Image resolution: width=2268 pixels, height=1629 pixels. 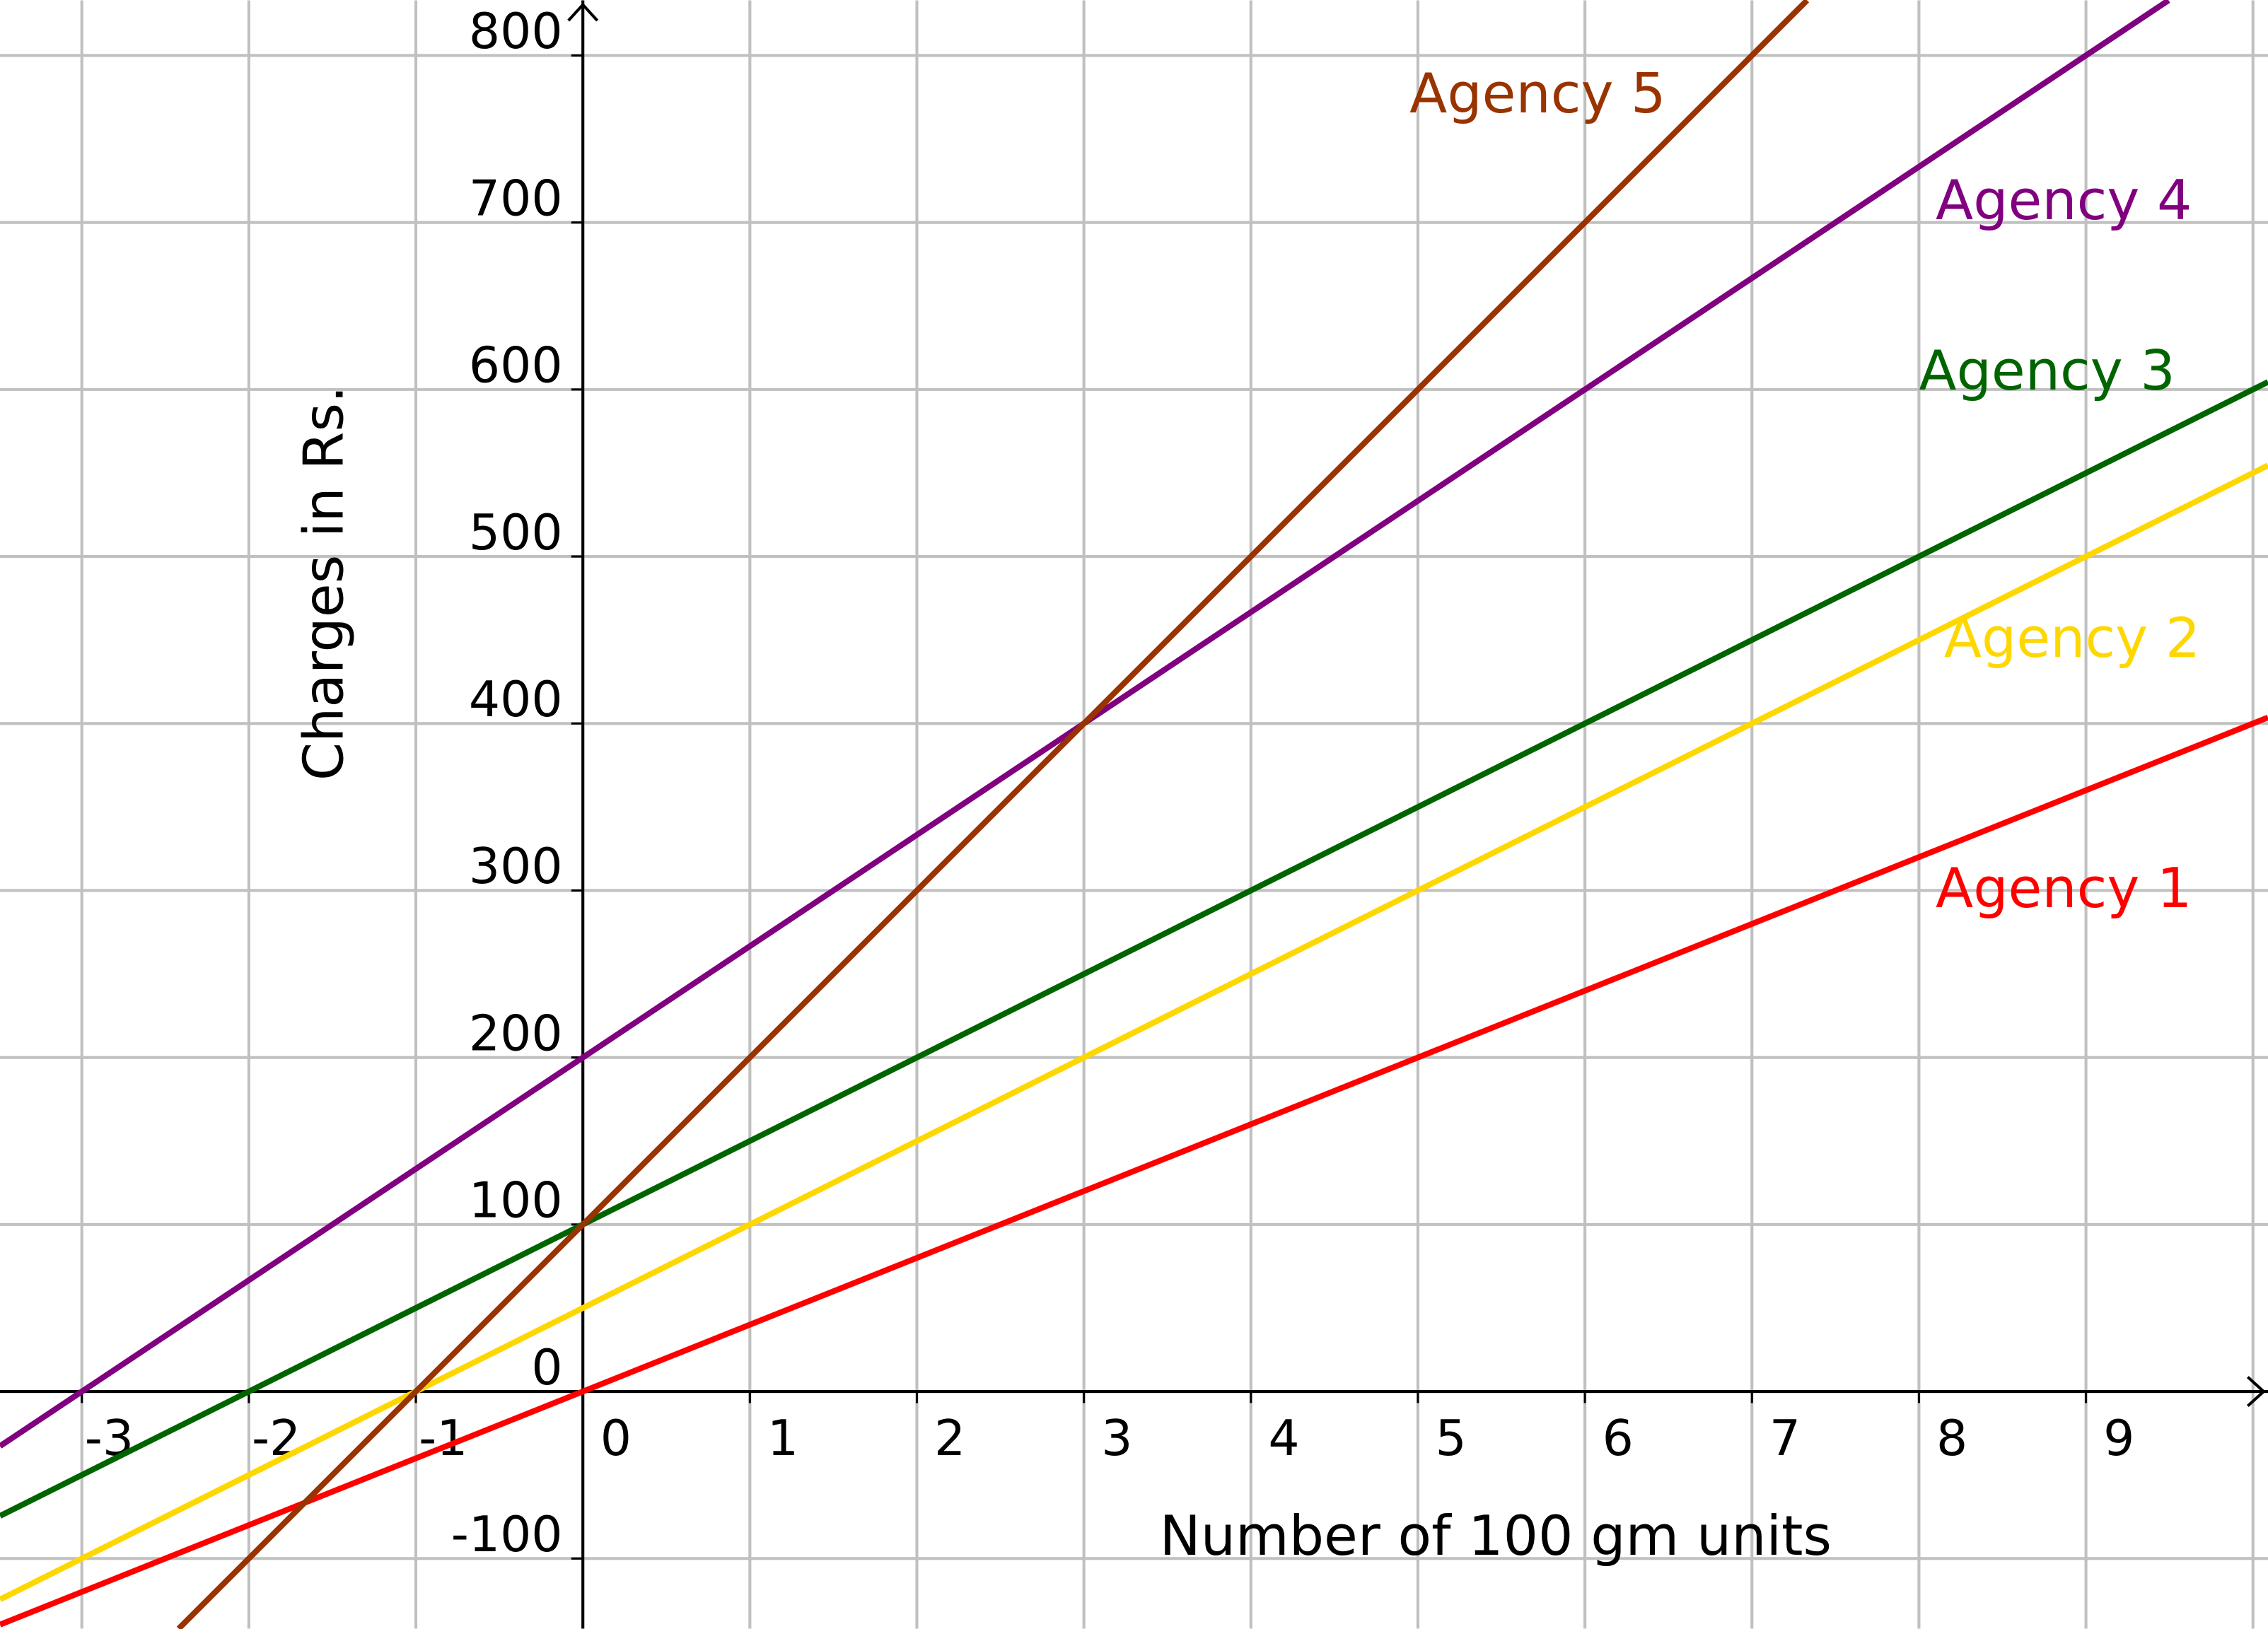 I want to click on x-tick-label: -3, so click(x=109, y=1438).